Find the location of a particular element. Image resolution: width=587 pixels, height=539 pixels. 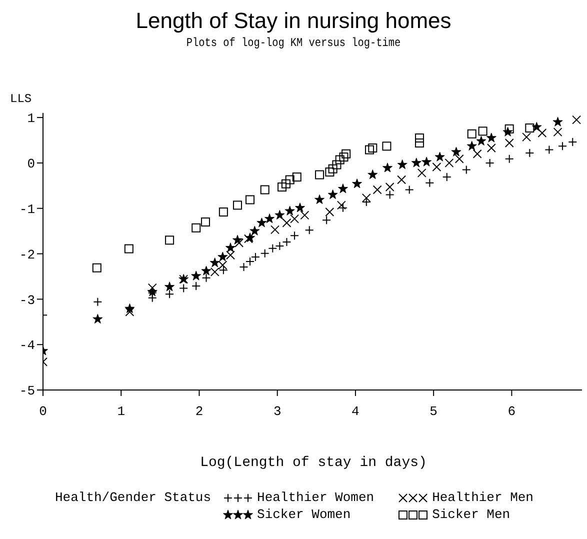

x-tick-label: 3 is located at coordinates (277, 412).